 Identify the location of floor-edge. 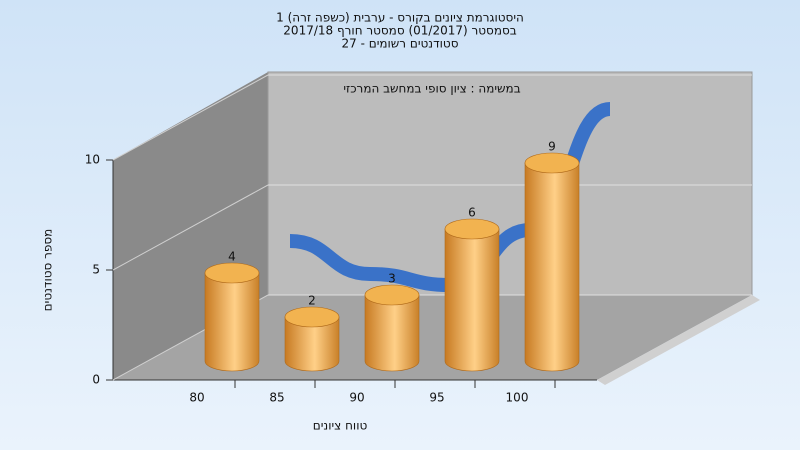
(678, 340).